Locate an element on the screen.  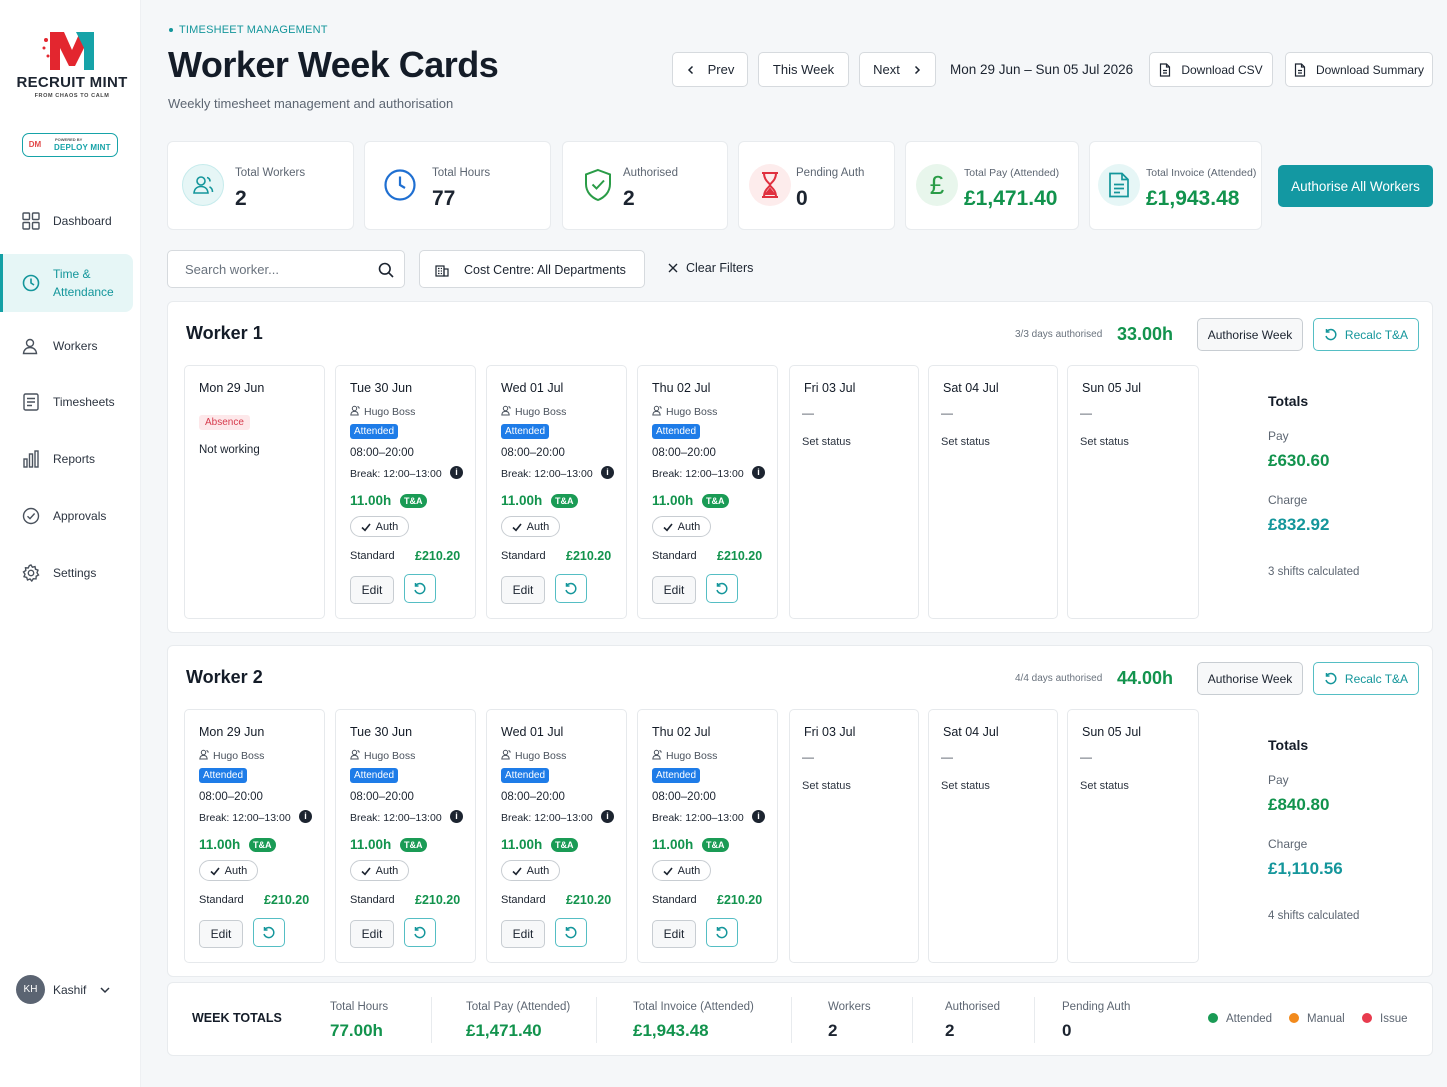
total-label: Workers is located at coordinates (849, 1007).